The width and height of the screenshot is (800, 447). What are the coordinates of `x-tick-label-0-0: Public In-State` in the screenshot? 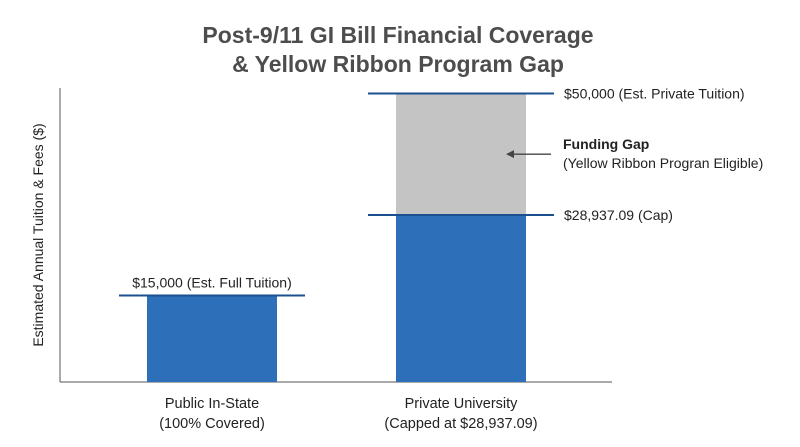 It's located at (212, 404).